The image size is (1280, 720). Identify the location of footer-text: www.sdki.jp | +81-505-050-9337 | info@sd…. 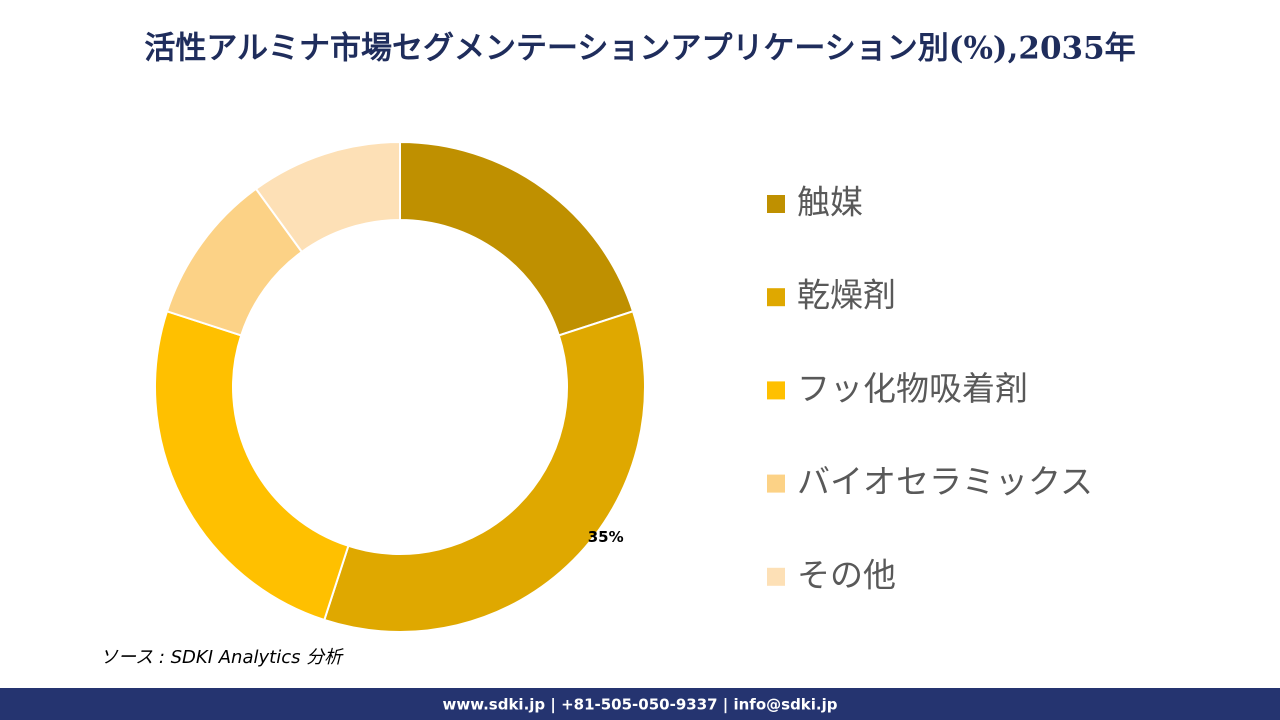
(639, 705).